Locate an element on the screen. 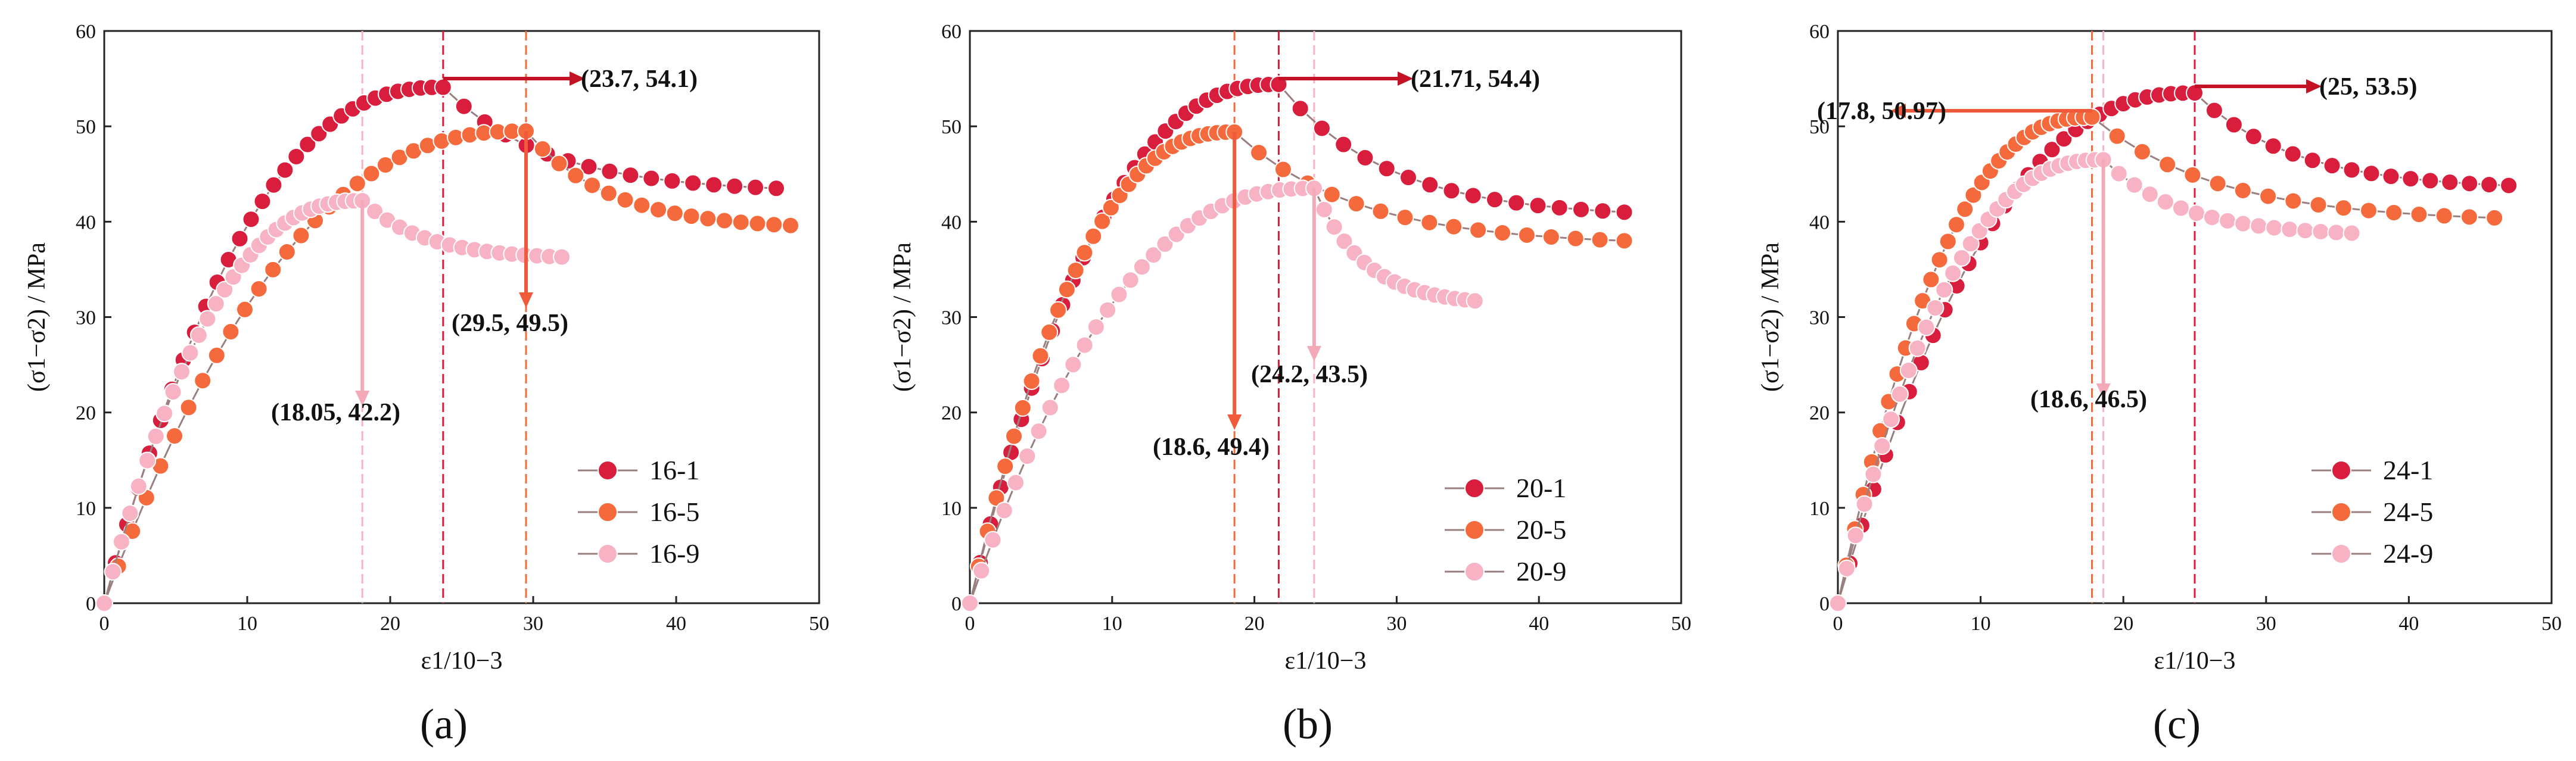 The height and width of the screenshot is (761, 2576). legend-label-20-1: 20-1 is located at coordinates (1541, 488).